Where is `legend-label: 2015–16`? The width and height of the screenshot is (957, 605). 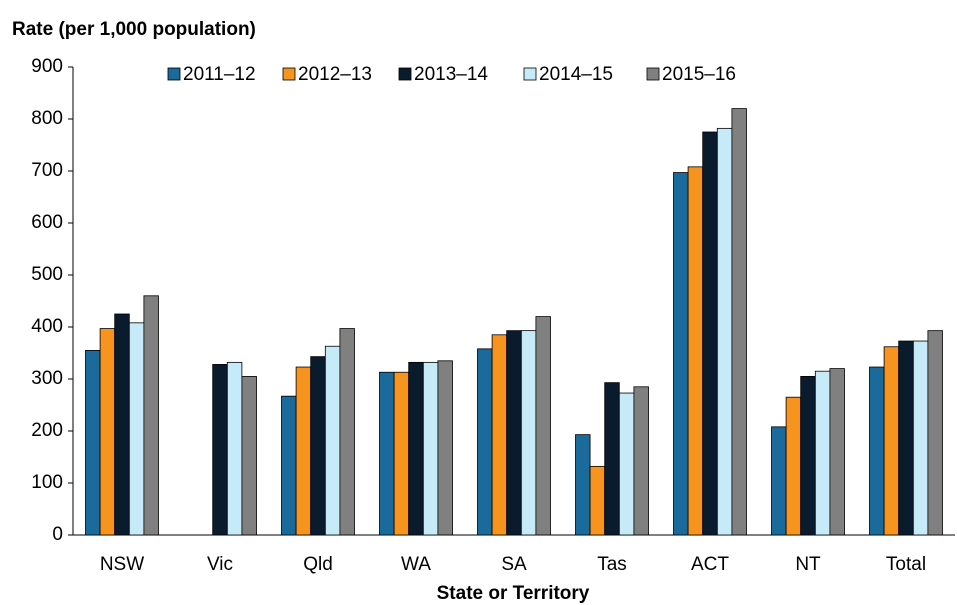
legend-label: 2015–16 is located at coordinates (699, 74).